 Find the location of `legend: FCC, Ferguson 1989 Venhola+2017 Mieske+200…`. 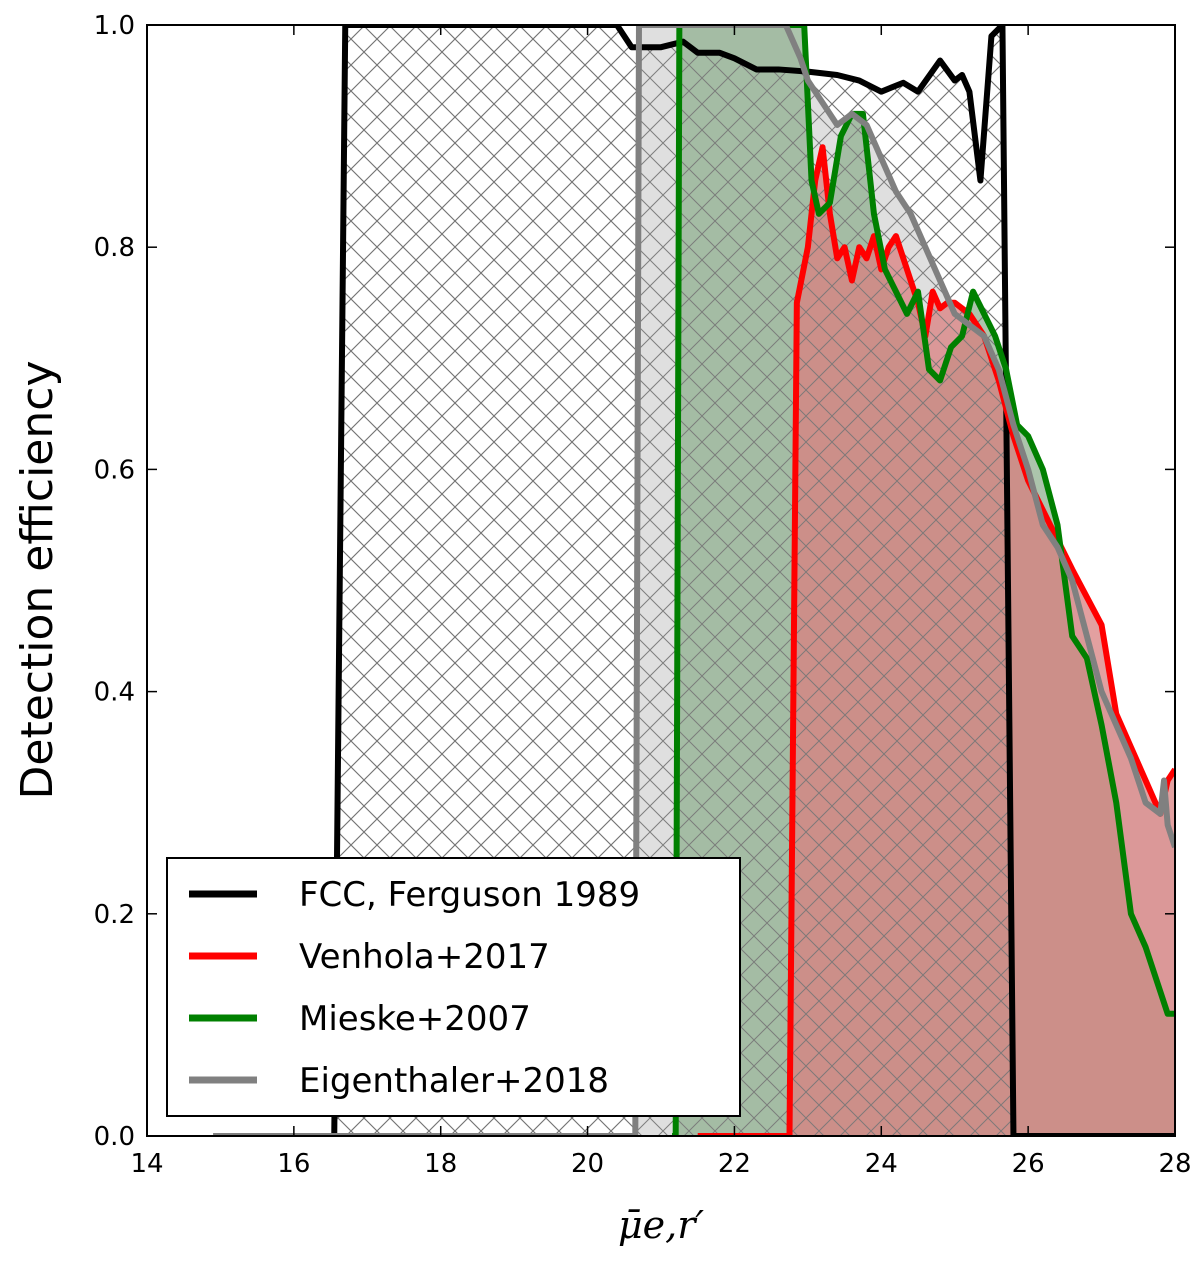

legend: FCC, Ferguson 1989 Venhola+2017 Mieske+200… is located at coordinates (453, 987).